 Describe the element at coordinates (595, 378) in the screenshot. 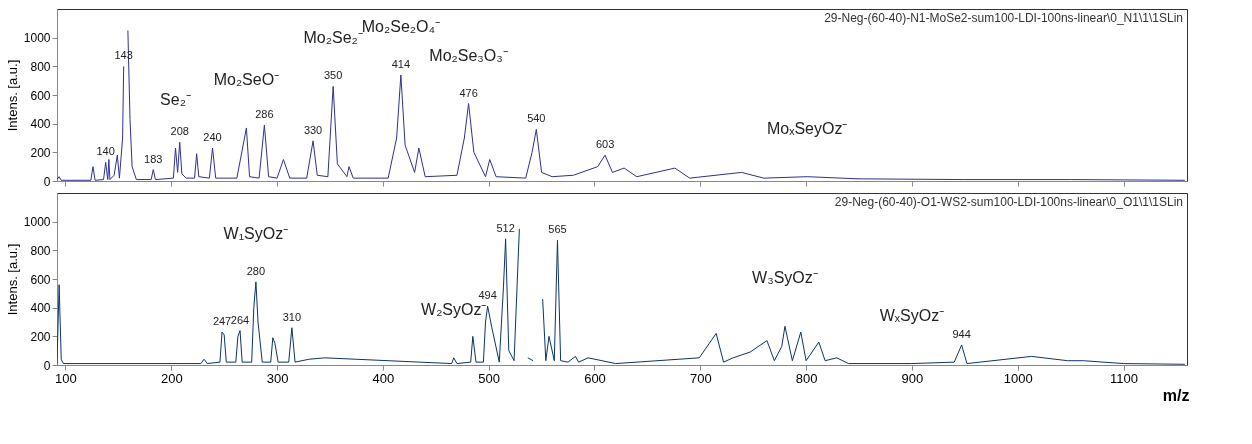

I see `x-tick-label: 600` at that location.